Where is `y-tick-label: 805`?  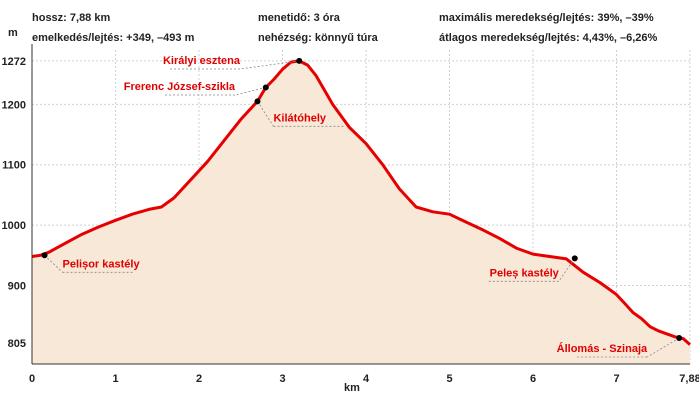 y-tick-label: 805 is located at coordinates (17, 344).